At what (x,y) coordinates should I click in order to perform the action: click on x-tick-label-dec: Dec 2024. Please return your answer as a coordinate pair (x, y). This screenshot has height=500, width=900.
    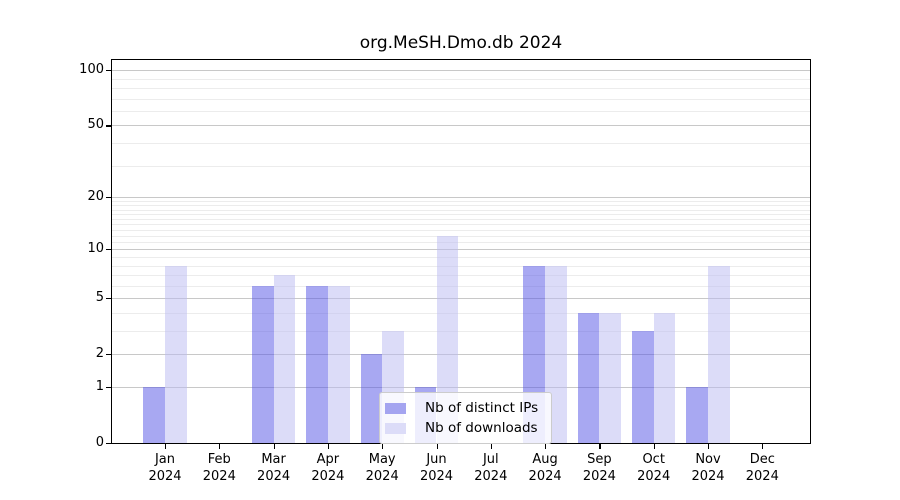
    Looking at the image, I should click on (762, 468).